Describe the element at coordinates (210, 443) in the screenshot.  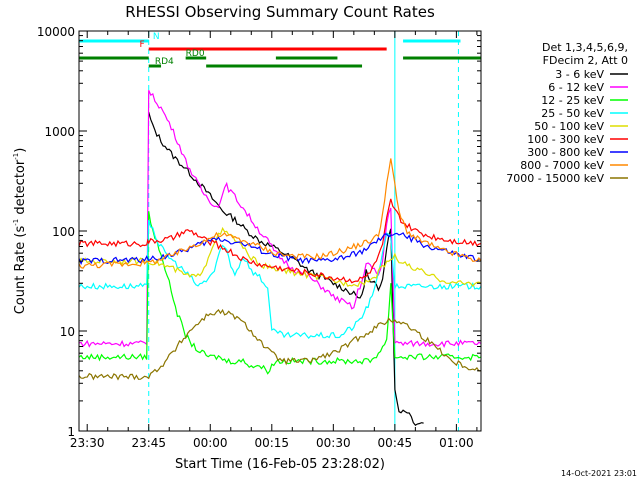
I see `x-tick-label-3: 00:00` at that location.